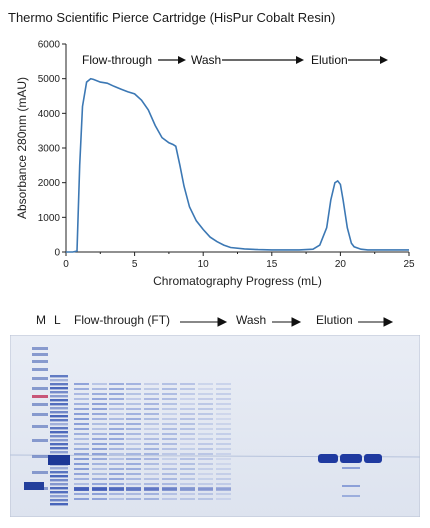 This screenshot has width=430, height=528. I want to click on y-tick-label: 4000, so click(49, 114).